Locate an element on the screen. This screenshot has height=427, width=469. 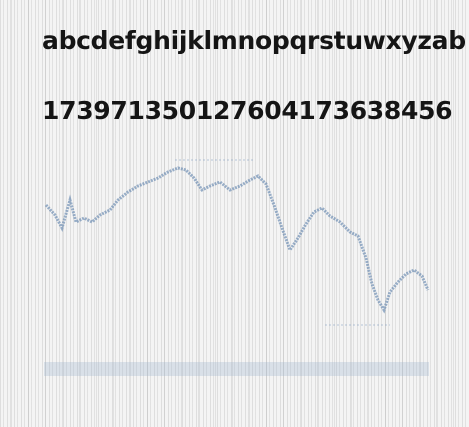
volume-band is located at coordinates (236, 369).